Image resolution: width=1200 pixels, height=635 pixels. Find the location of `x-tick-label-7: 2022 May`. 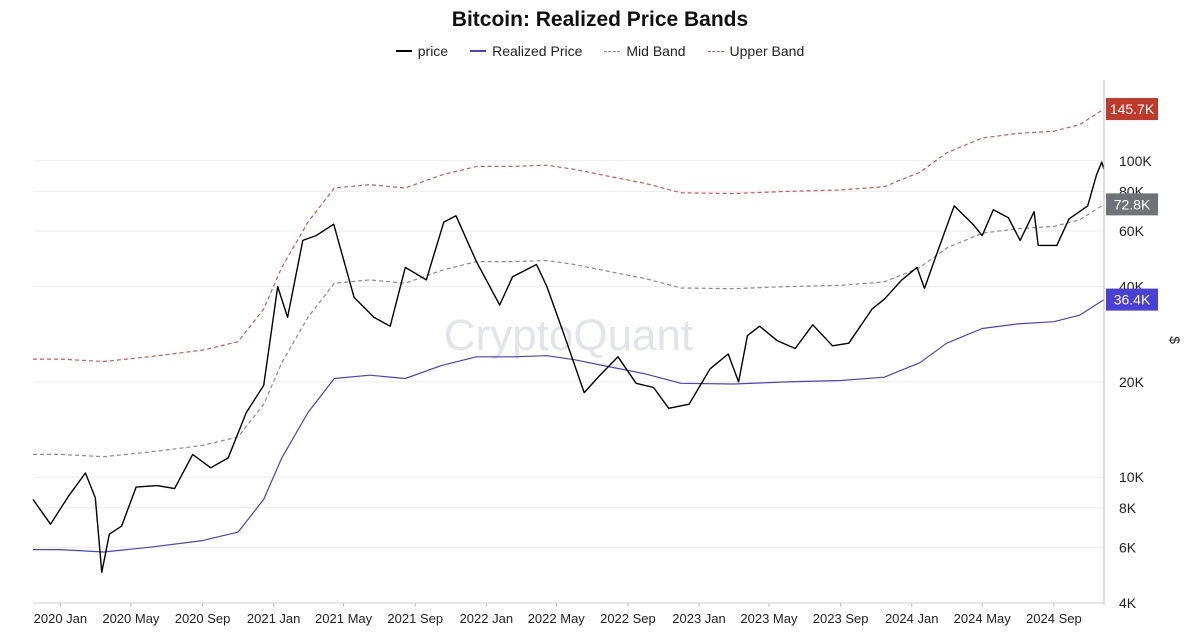

x-tick-label-7: 2022 May is located at coordinates (557, 618).